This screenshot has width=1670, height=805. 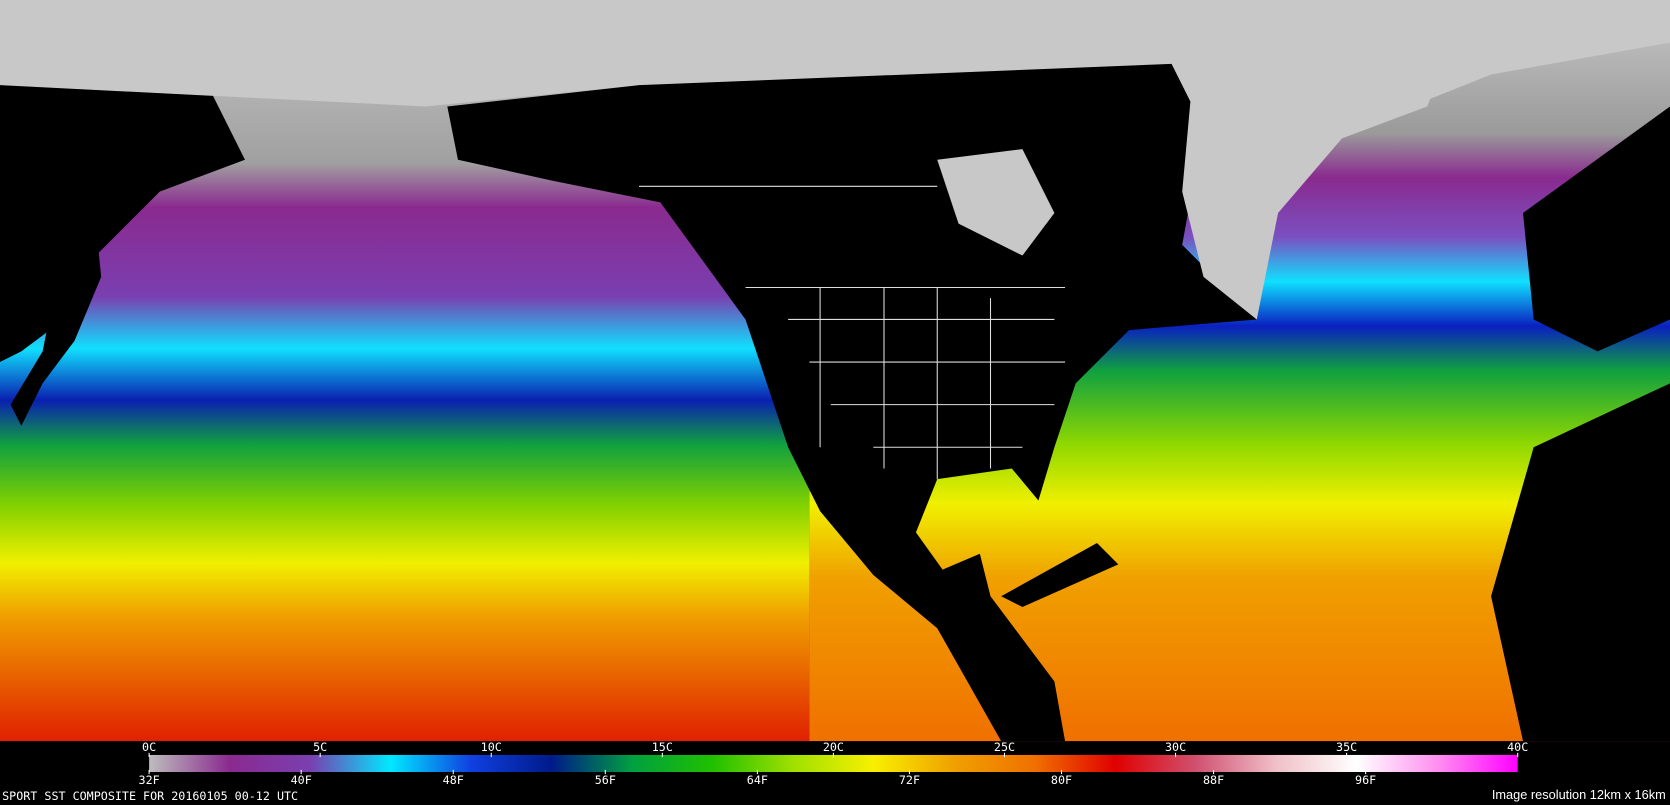 I want to click on cuba-land, so click(x=1060, y=575).